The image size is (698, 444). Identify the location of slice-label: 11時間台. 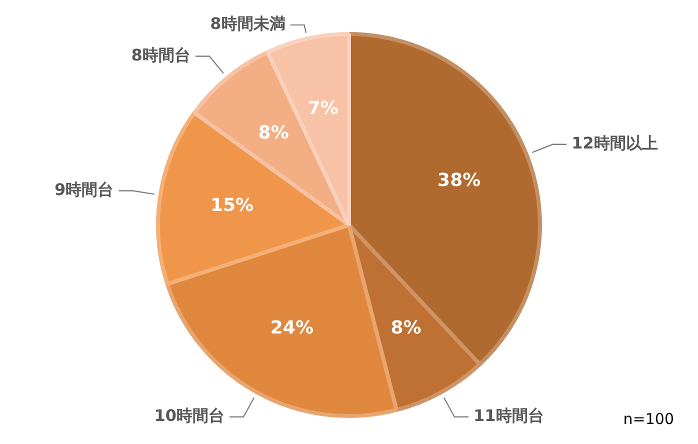
(509, 416).